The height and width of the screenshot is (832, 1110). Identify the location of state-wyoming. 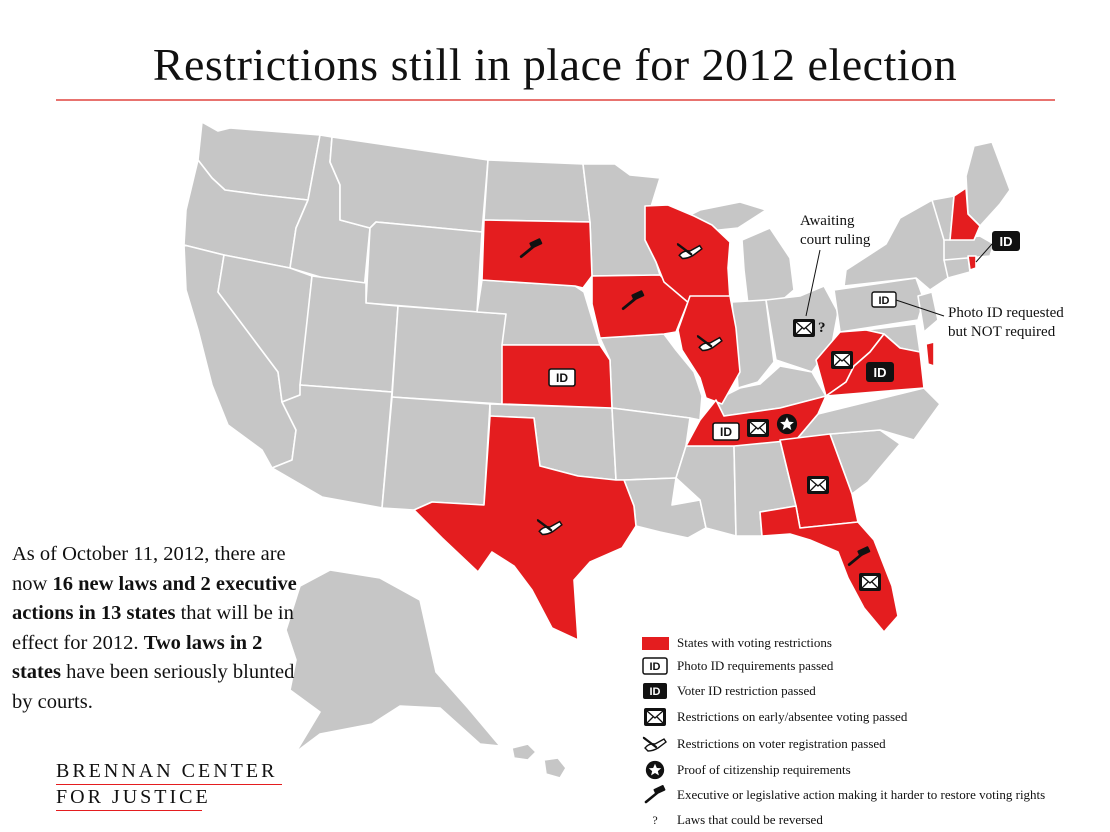
(424, 267).